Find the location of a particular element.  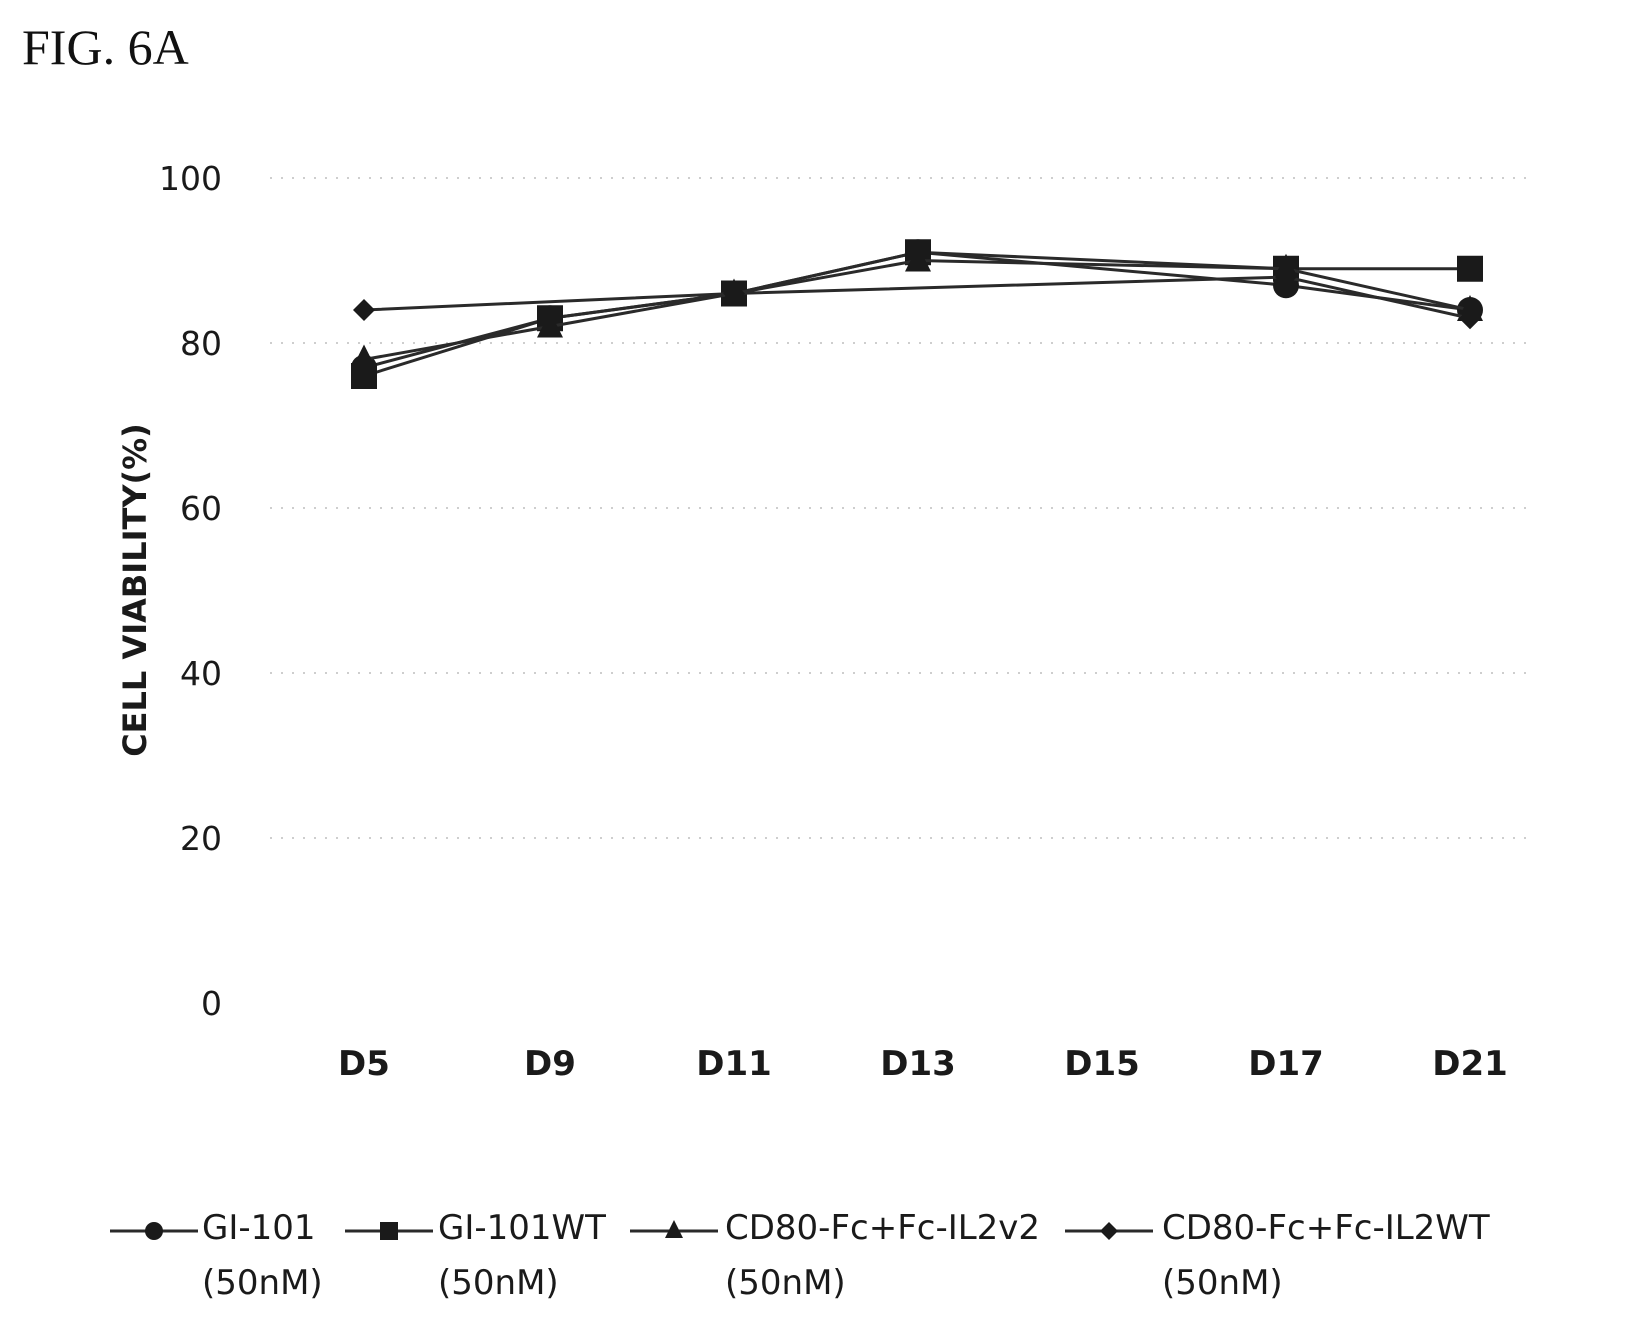

x-tick-label: D11 is located at coordinates (734, 1064).